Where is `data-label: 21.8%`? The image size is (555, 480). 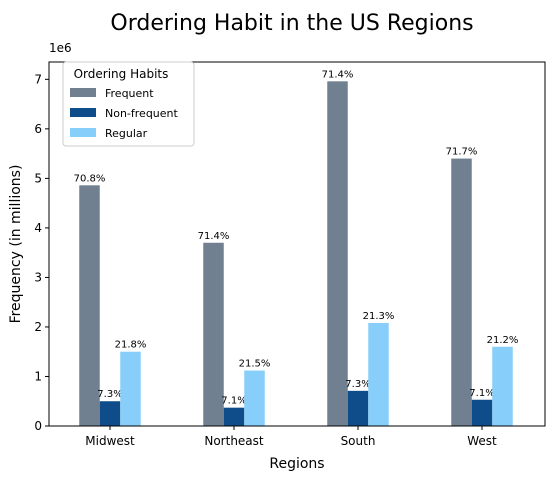
data-label: 21.8% is located at coordinates (131, 345).